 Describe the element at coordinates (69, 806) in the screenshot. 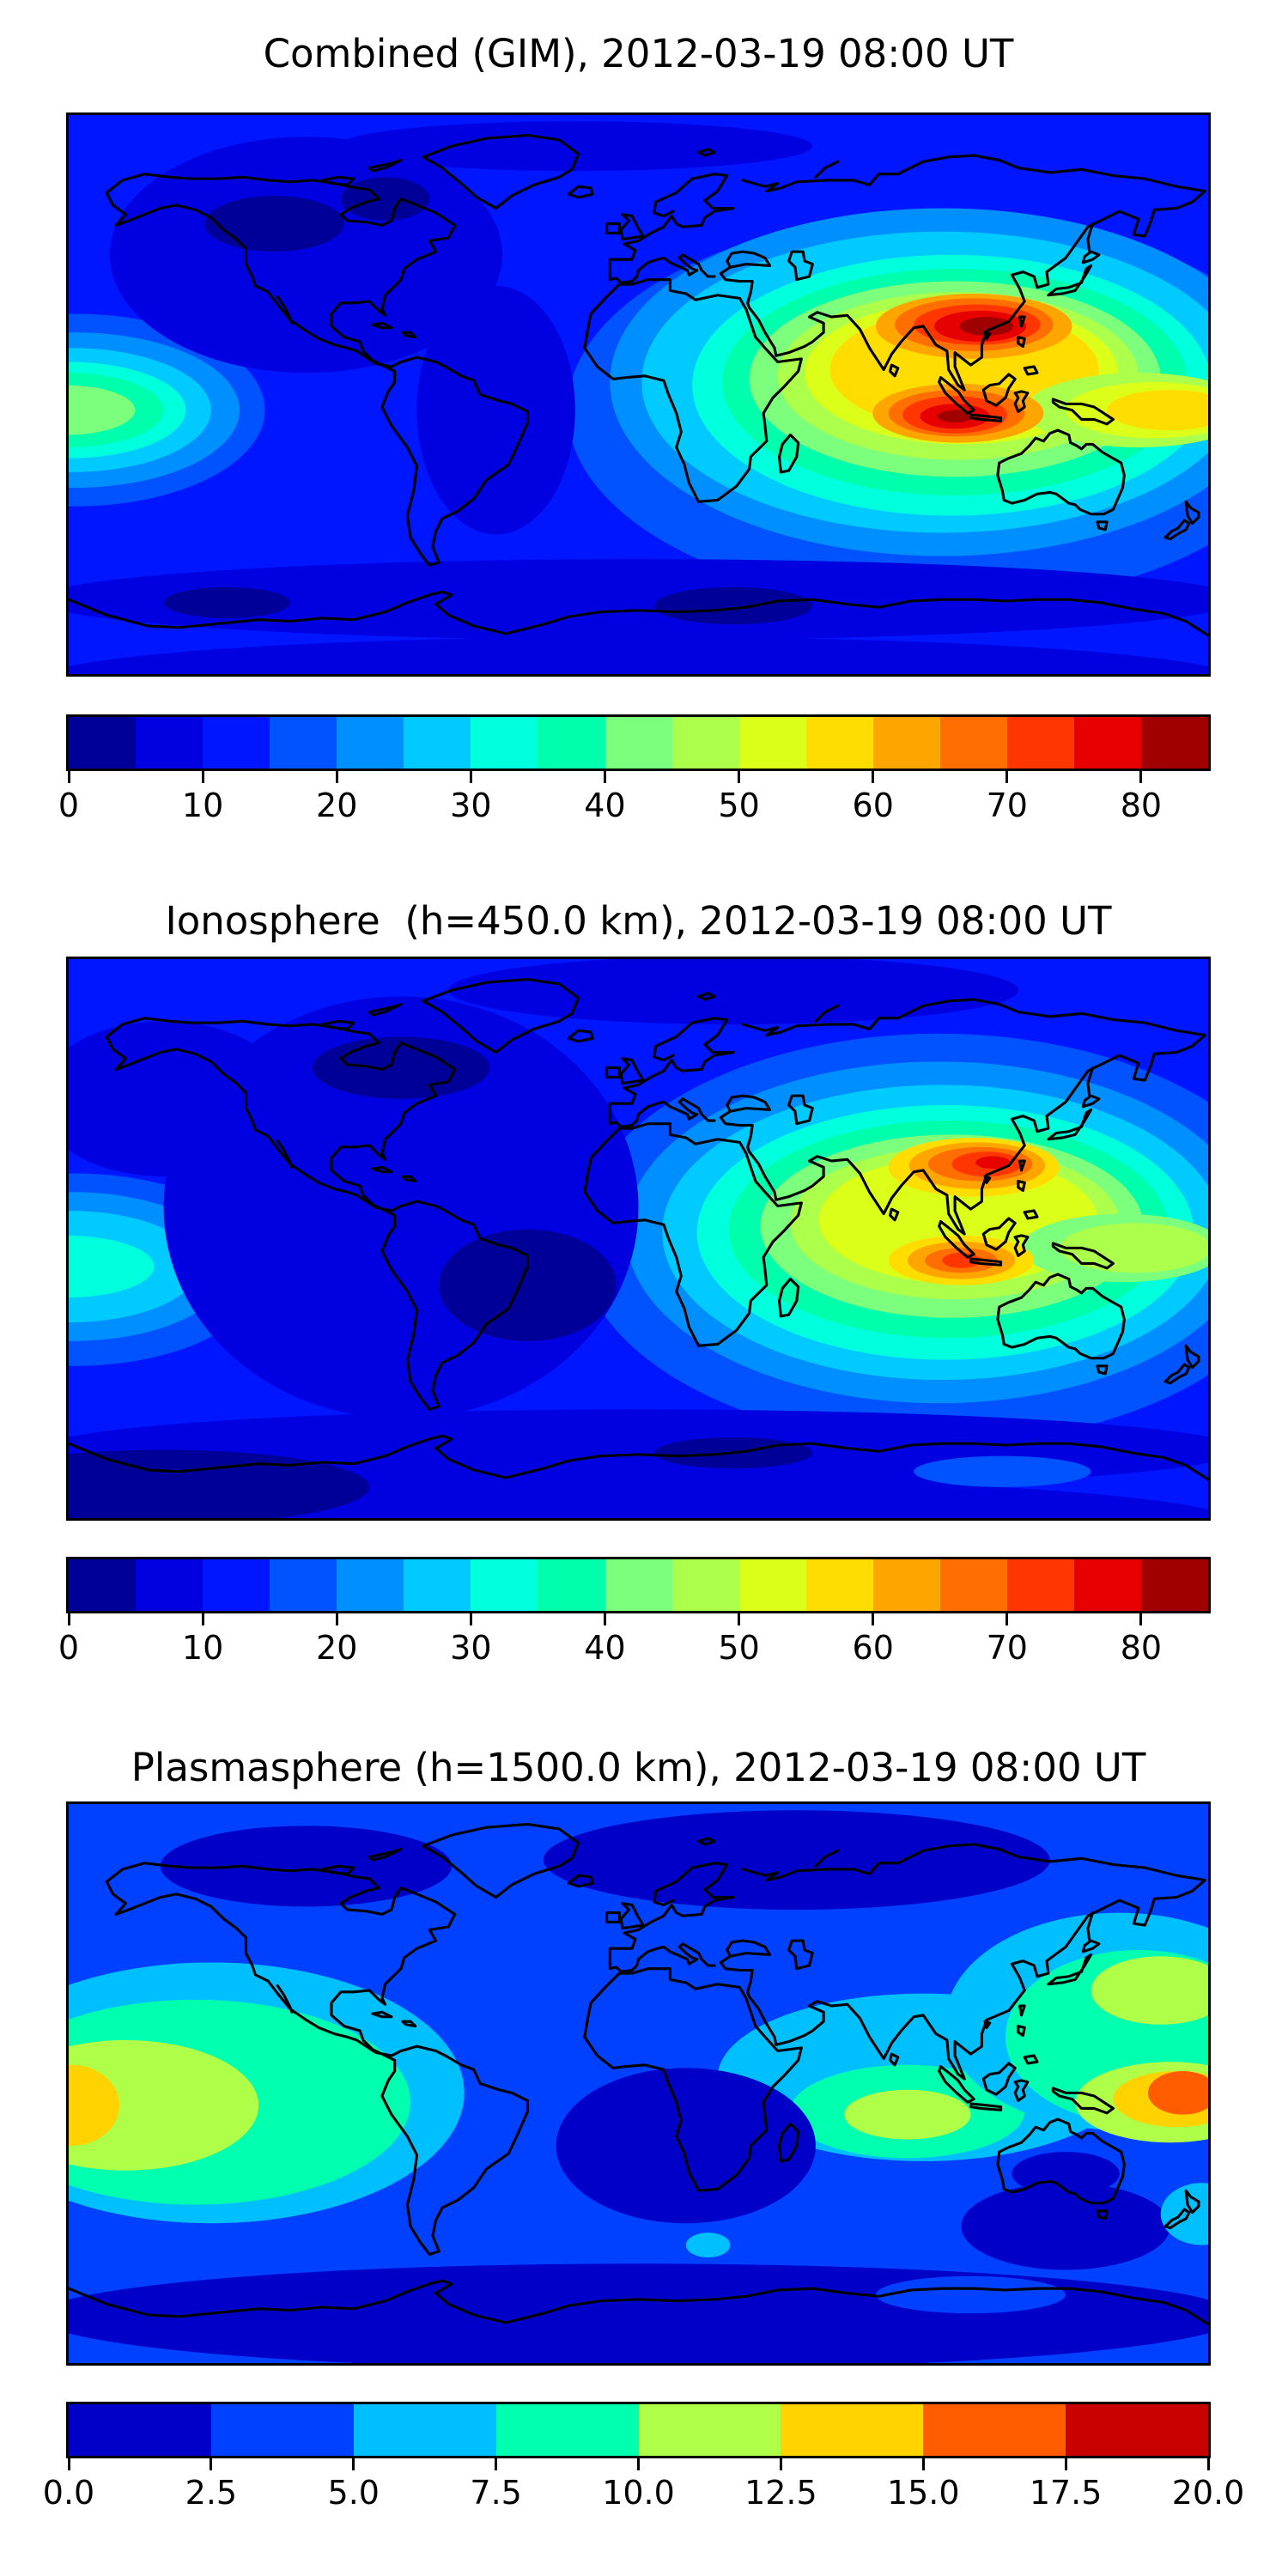

I see `colorbar-tick-label: 0` at that location.